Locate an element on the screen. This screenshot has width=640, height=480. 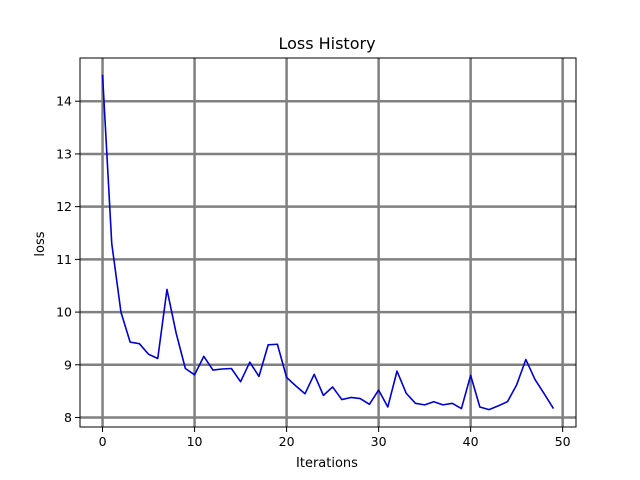
y-tick-label: 11 is located at coordinates (64, 259).